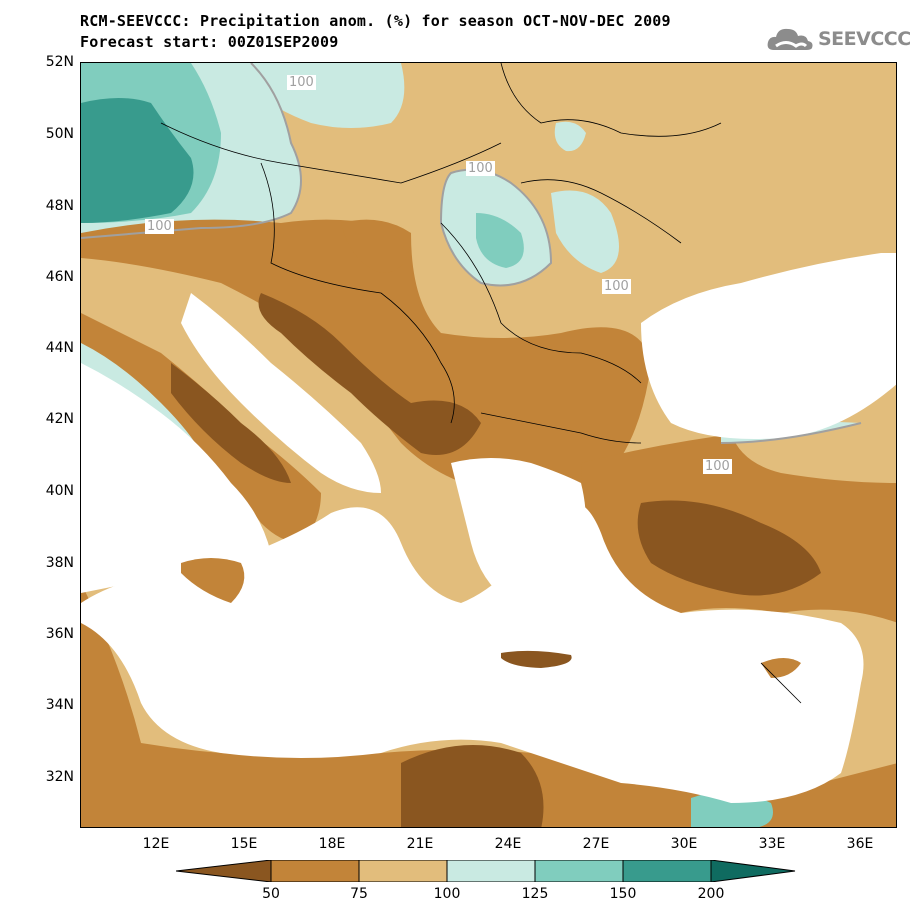  Describe the element at coordinates (59, 419) in the screenshot. I see `lat-label-42n: 42N` at that location.